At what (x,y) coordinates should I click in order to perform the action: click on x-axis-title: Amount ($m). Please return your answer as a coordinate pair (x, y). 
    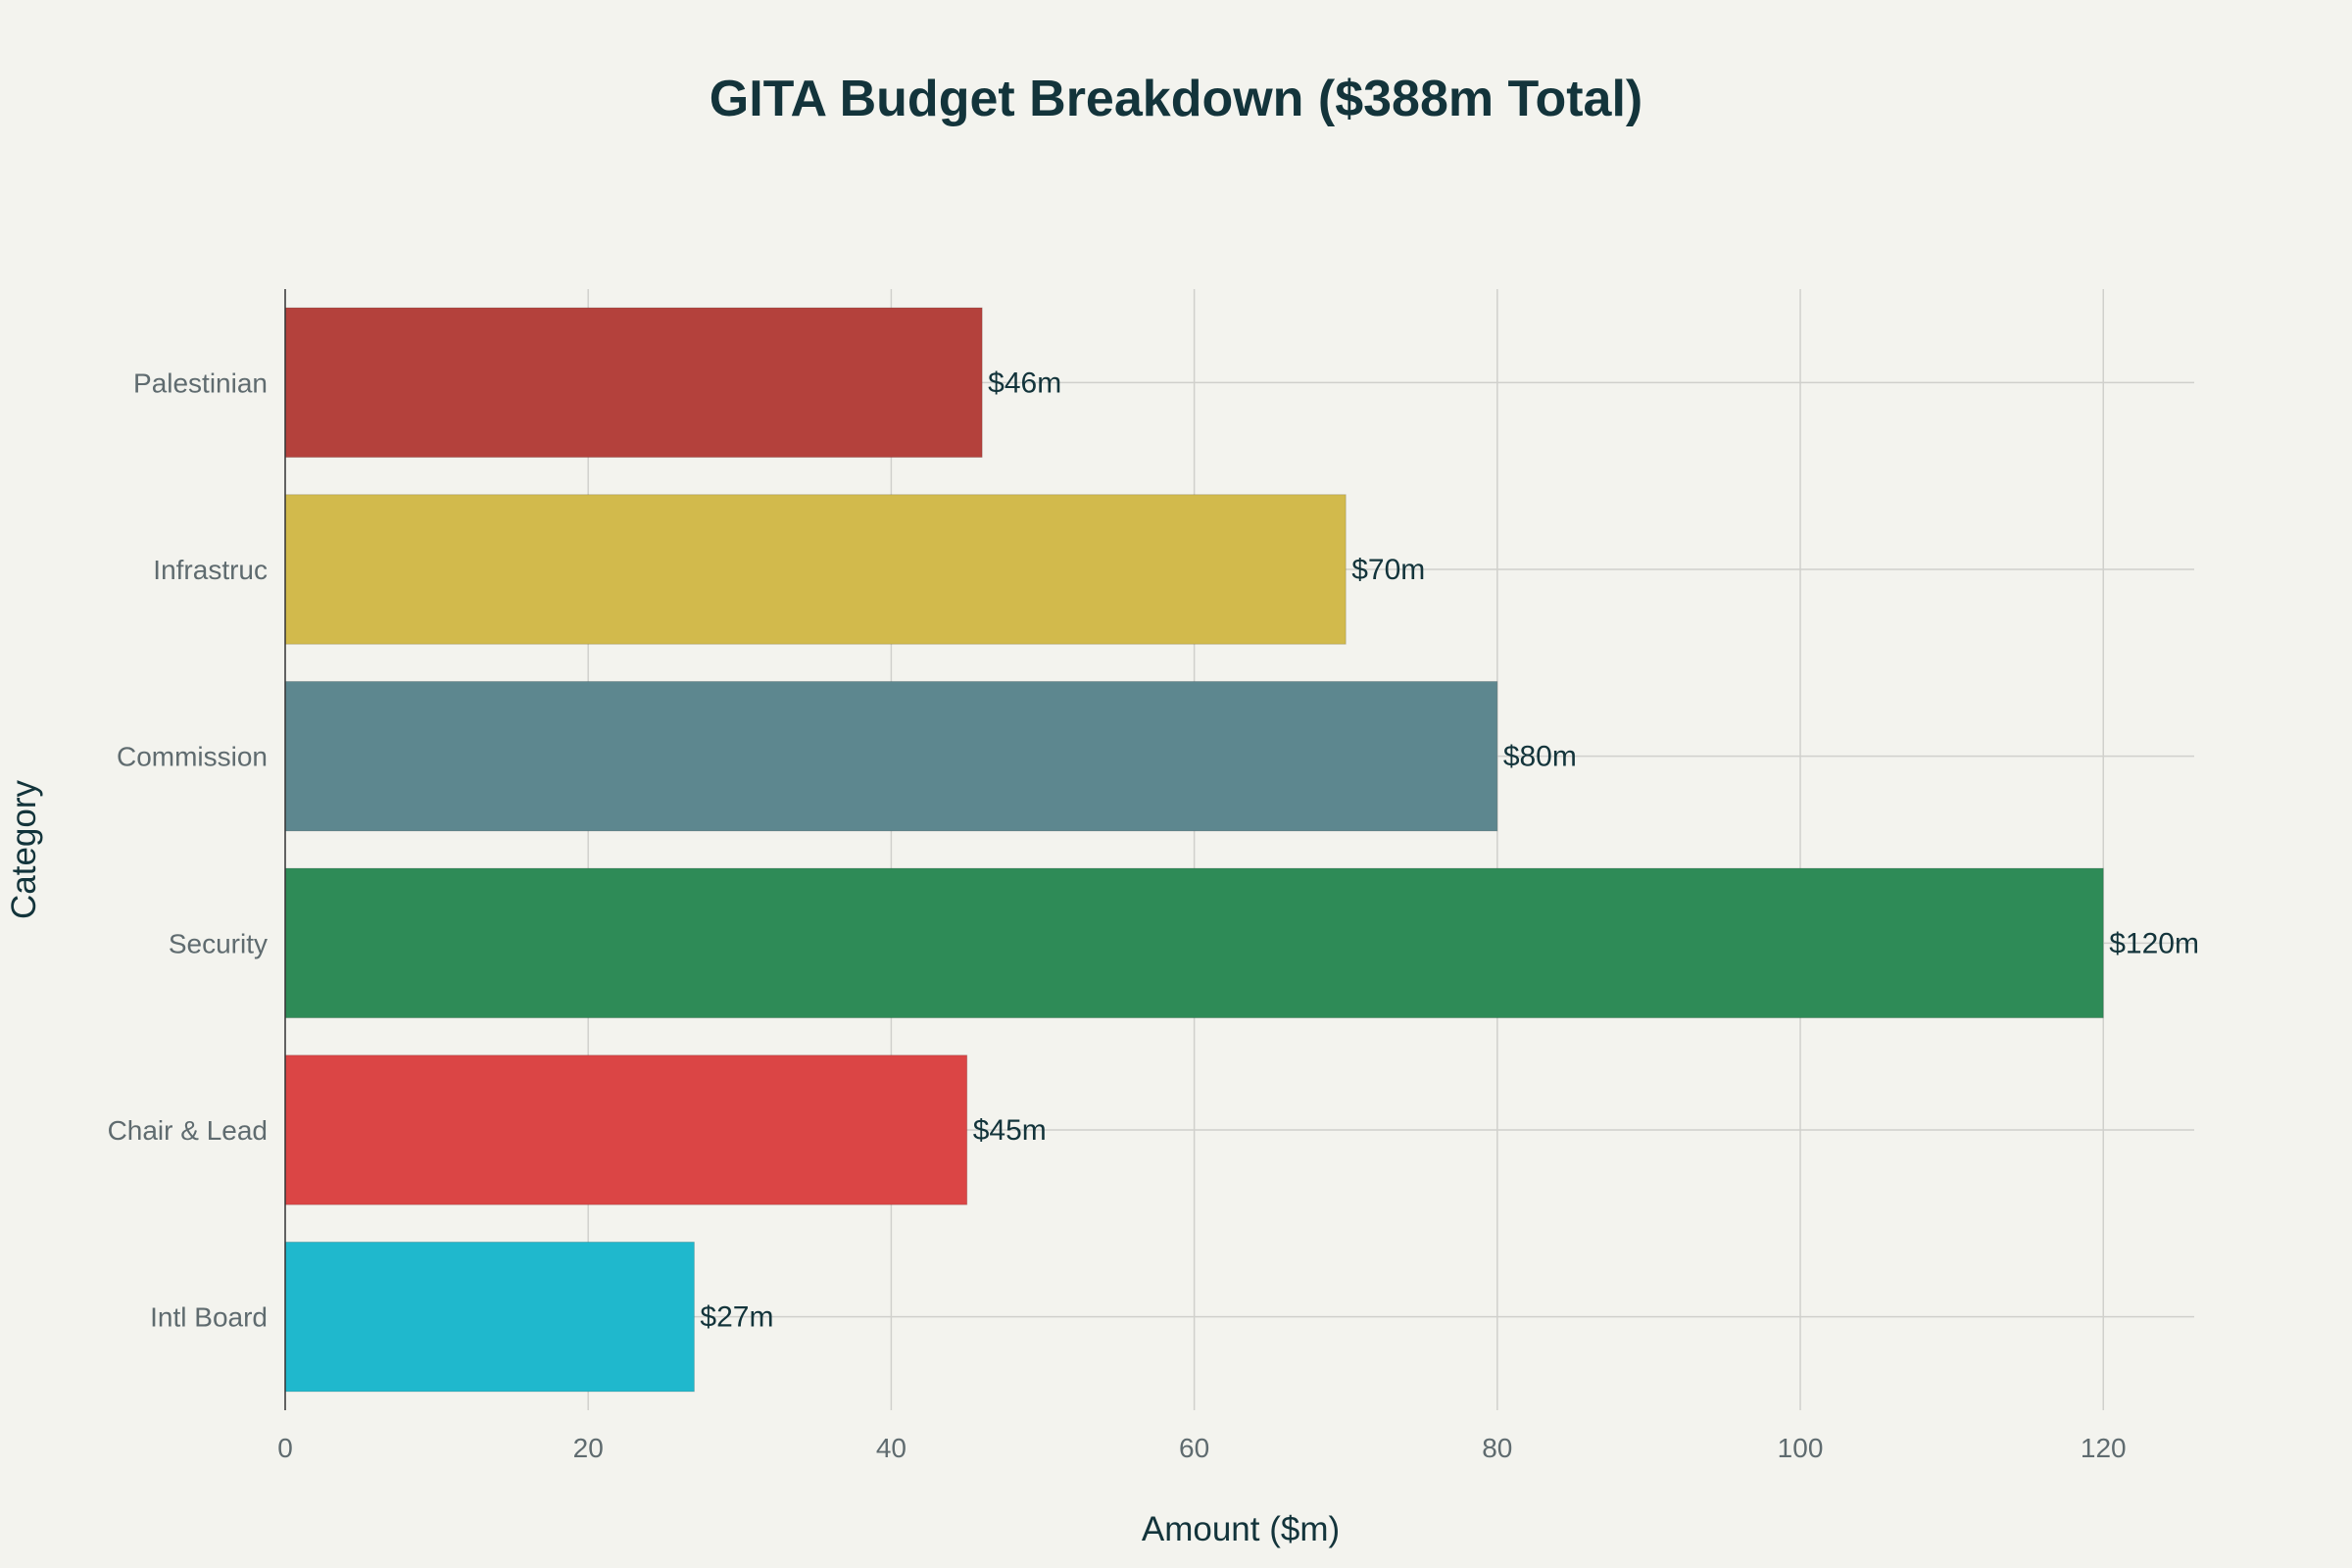
    Looking at the image, I should click on (1241, 1529).